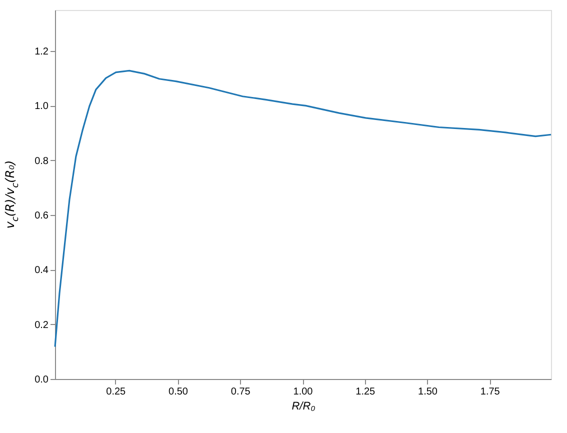 This screenshot has width=567, height=433. I want to click on y-tick-label: 0.6, so click(41, 216).